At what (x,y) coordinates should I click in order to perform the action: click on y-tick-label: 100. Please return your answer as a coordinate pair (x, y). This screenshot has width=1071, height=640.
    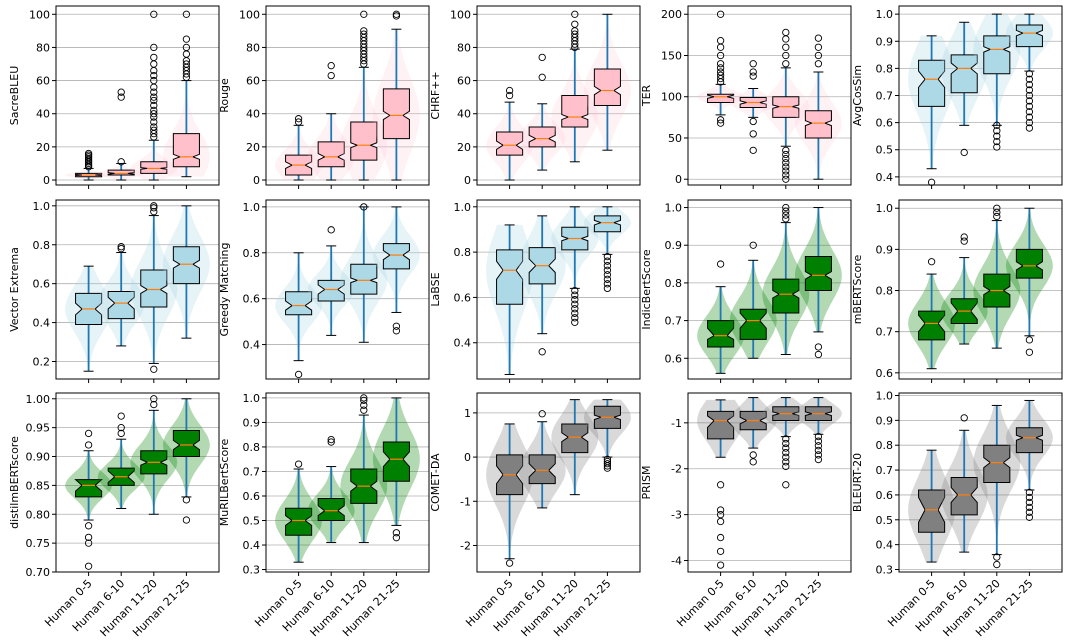
    Looking at the image, I should click on (671, 97).